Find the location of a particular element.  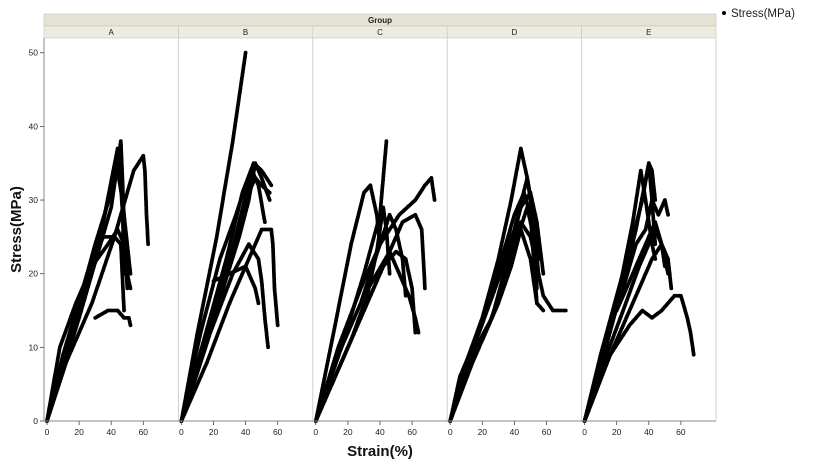

group-header: Group A B C D E is located at coordinates (380, 26).